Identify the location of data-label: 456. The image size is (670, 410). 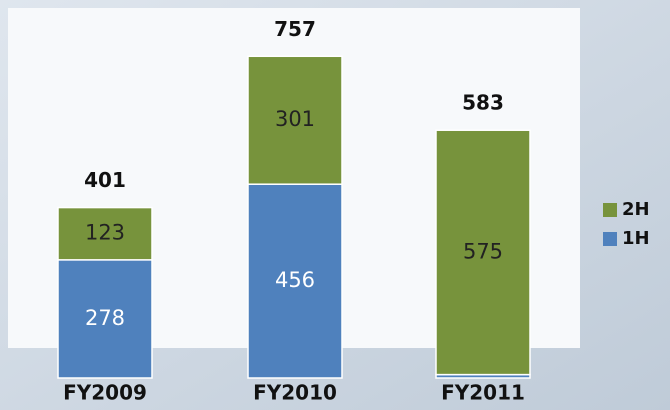
(295, 280).